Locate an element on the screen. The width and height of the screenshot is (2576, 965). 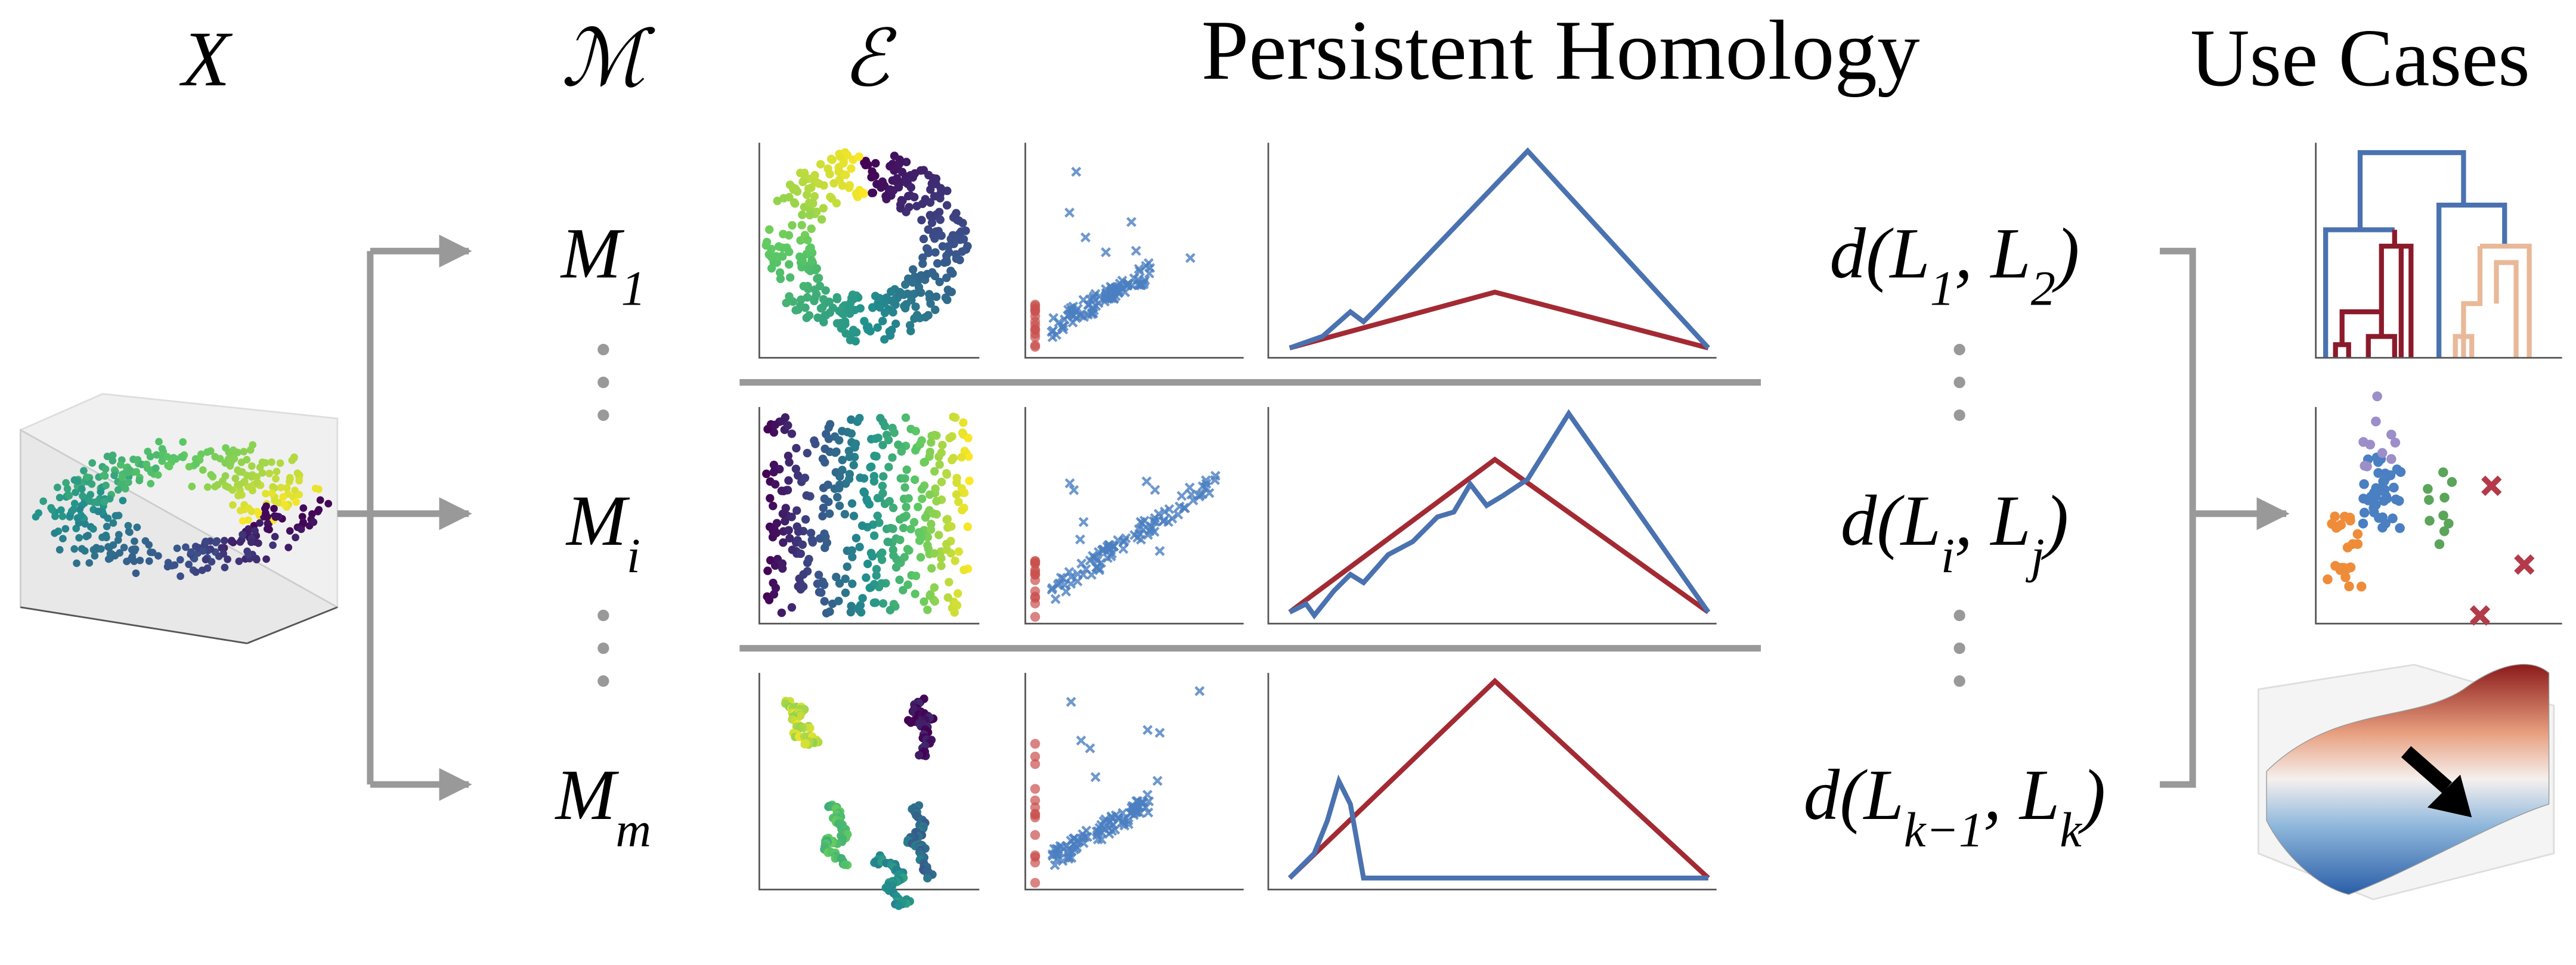
embeddings-label: ℰ is located at coordinates (870, 59).